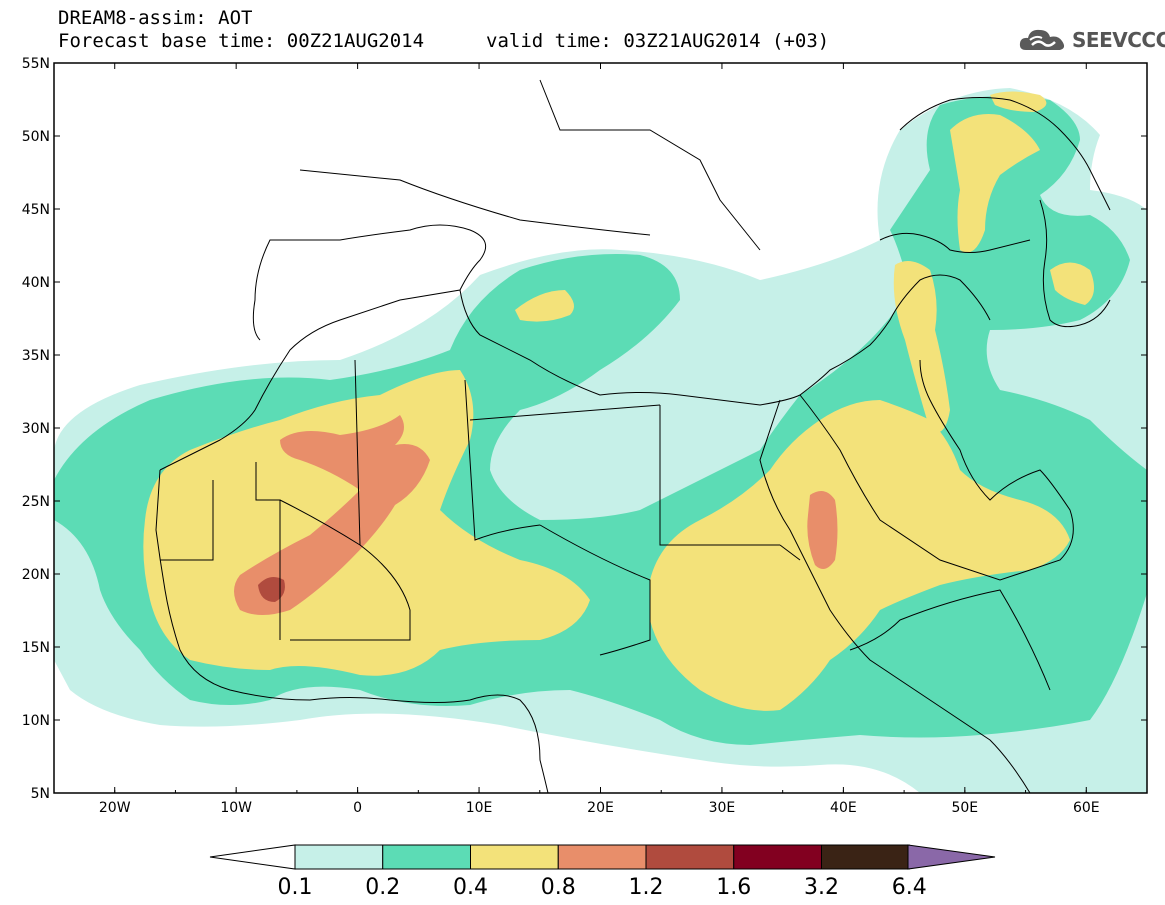  Describe the element at coordinates (36, 429) in the screenshot. I see `lat-tick-label: 30N` at that location.